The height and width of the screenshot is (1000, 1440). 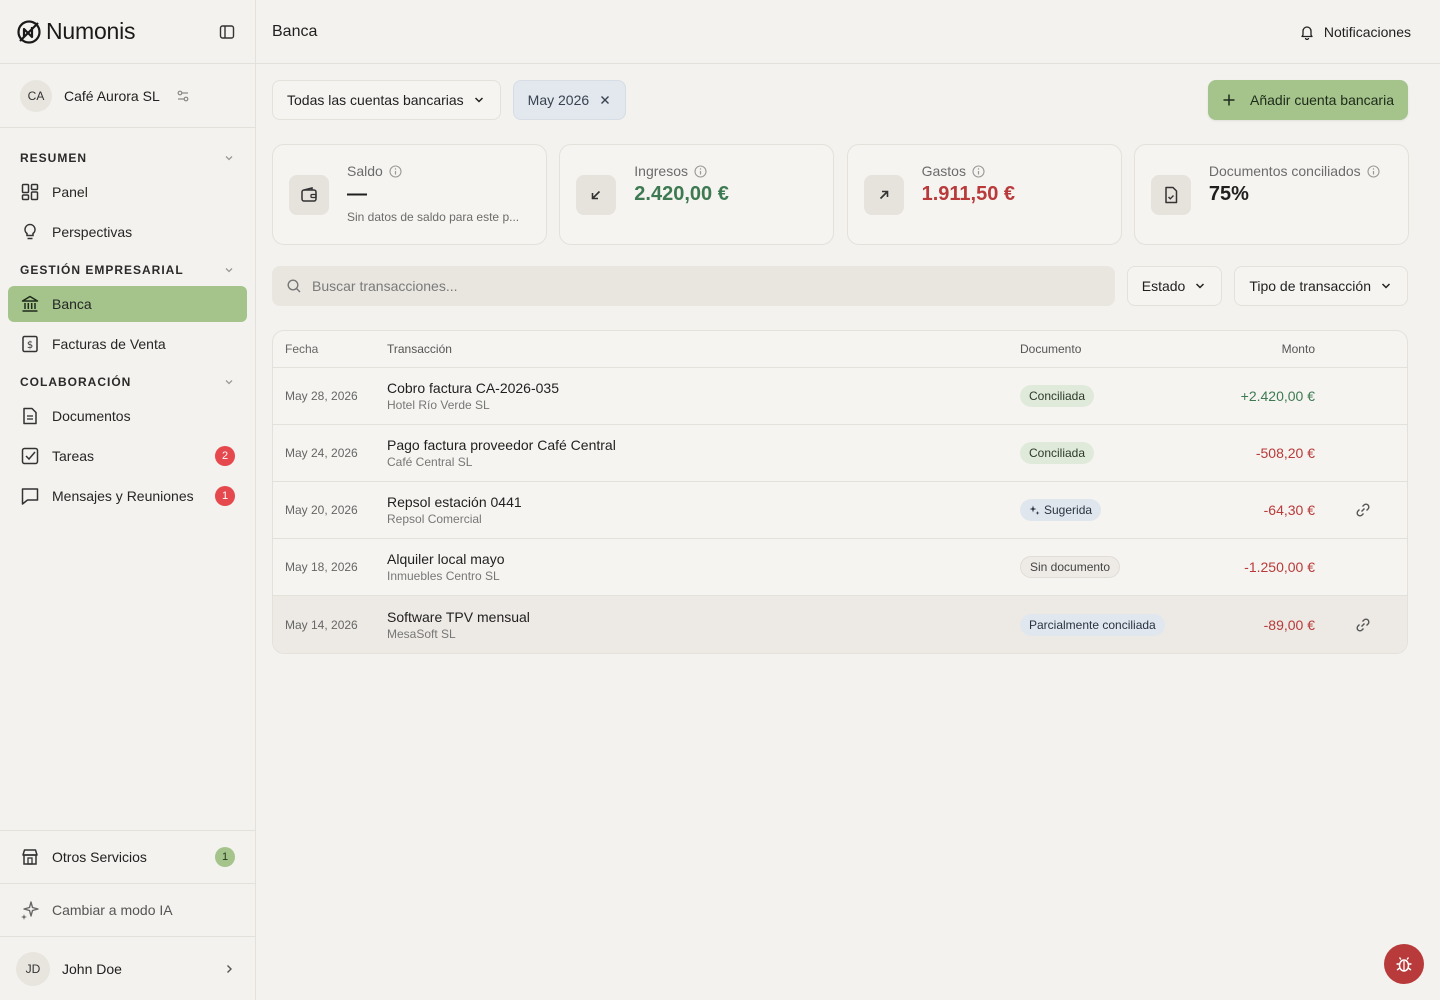 I want to click on section-title: COLABORACIÓN, so click(x=76, y=382).